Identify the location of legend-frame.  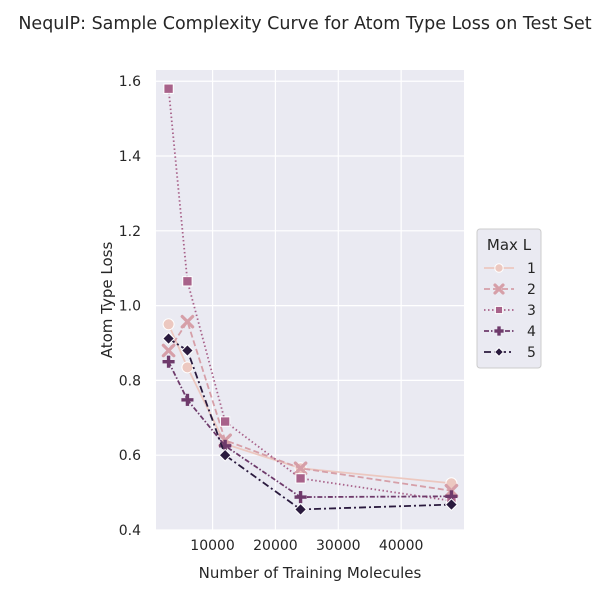
(509, 298).